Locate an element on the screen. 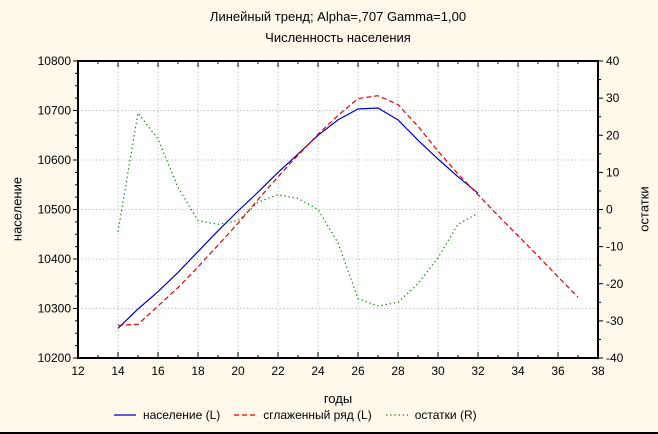 This screenshot has width=658, height=434. y-right-tick-label: -20 is located at coordinates (615, 284).